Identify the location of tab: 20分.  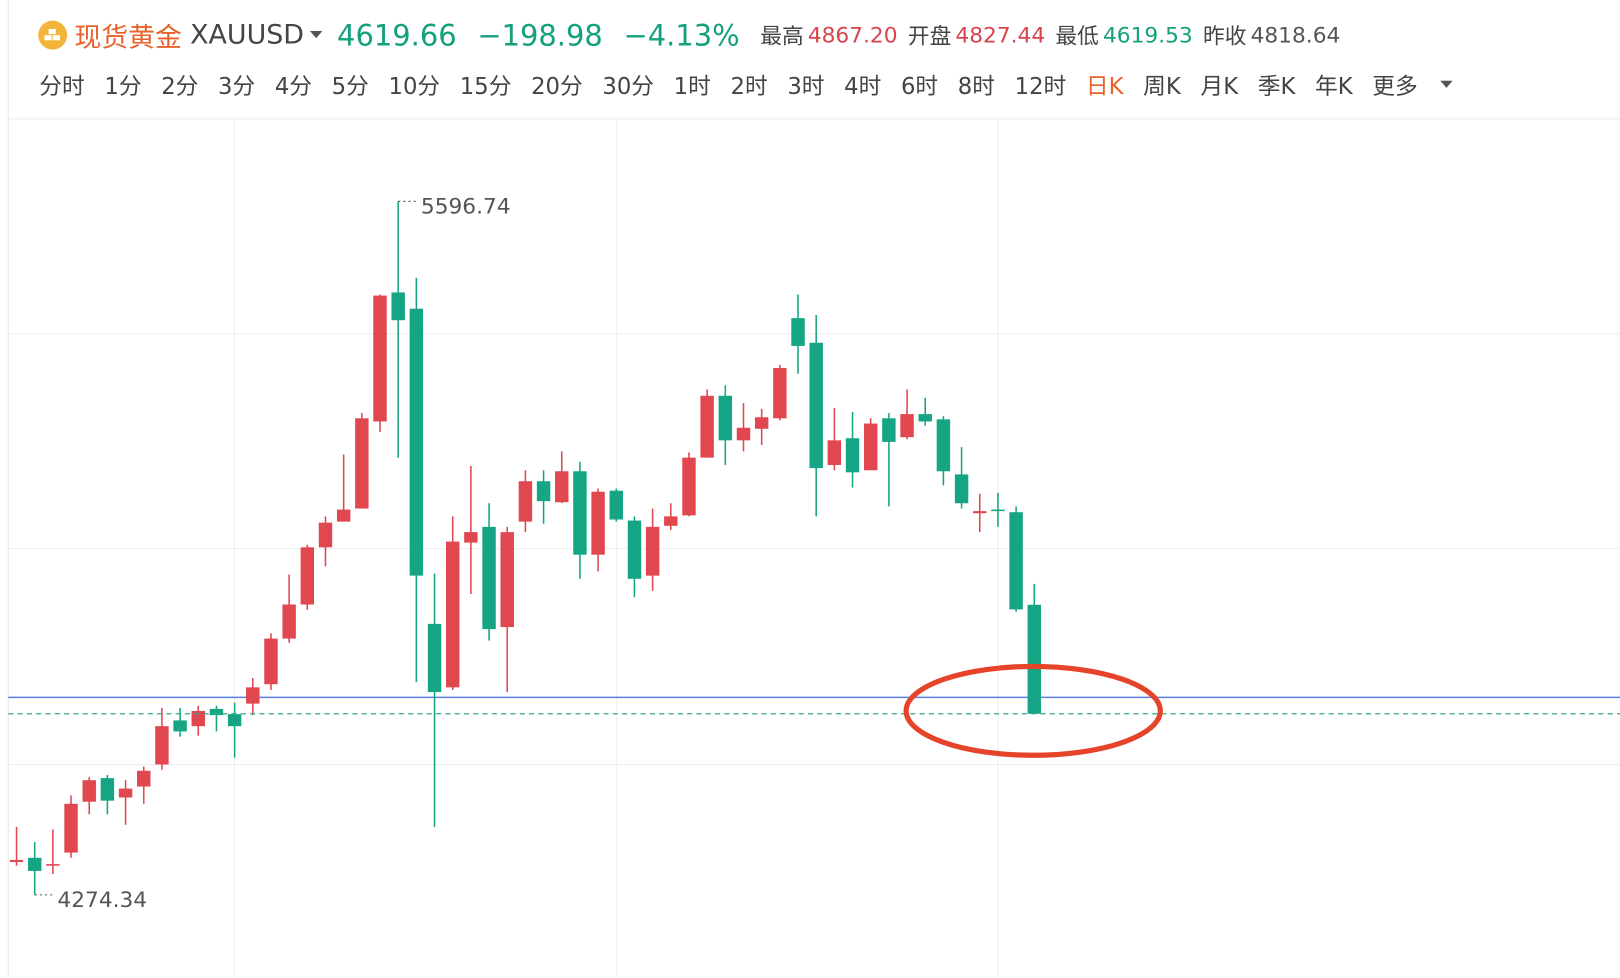
(557, 87).